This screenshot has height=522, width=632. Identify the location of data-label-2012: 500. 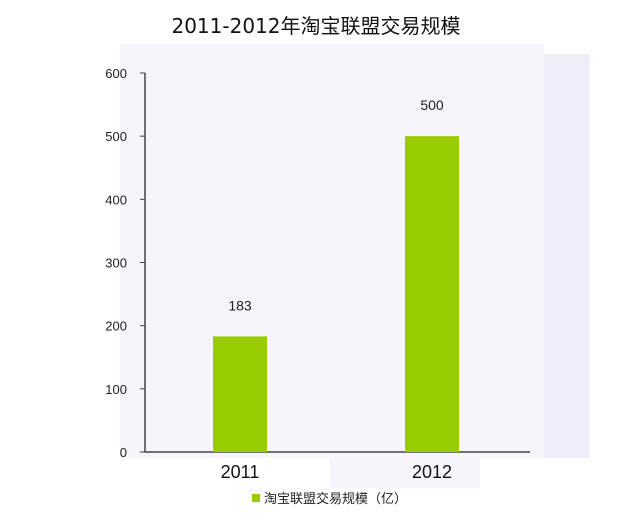
(432, 105).